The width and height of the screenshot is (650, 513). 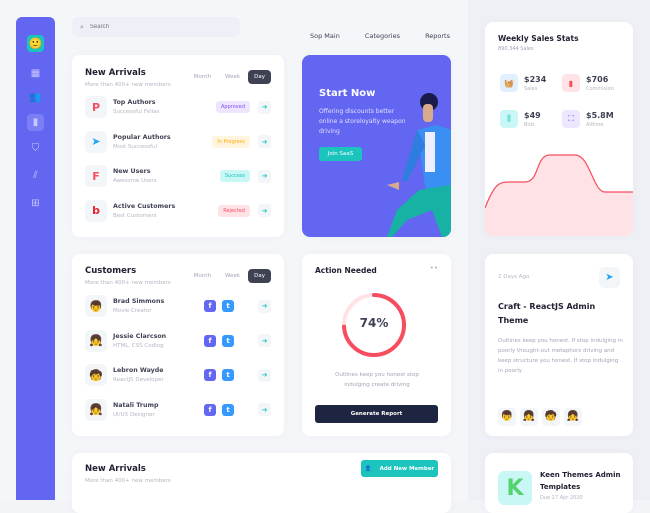 I want to click on item-name: Popular Authors, so click(x=142, y=137).